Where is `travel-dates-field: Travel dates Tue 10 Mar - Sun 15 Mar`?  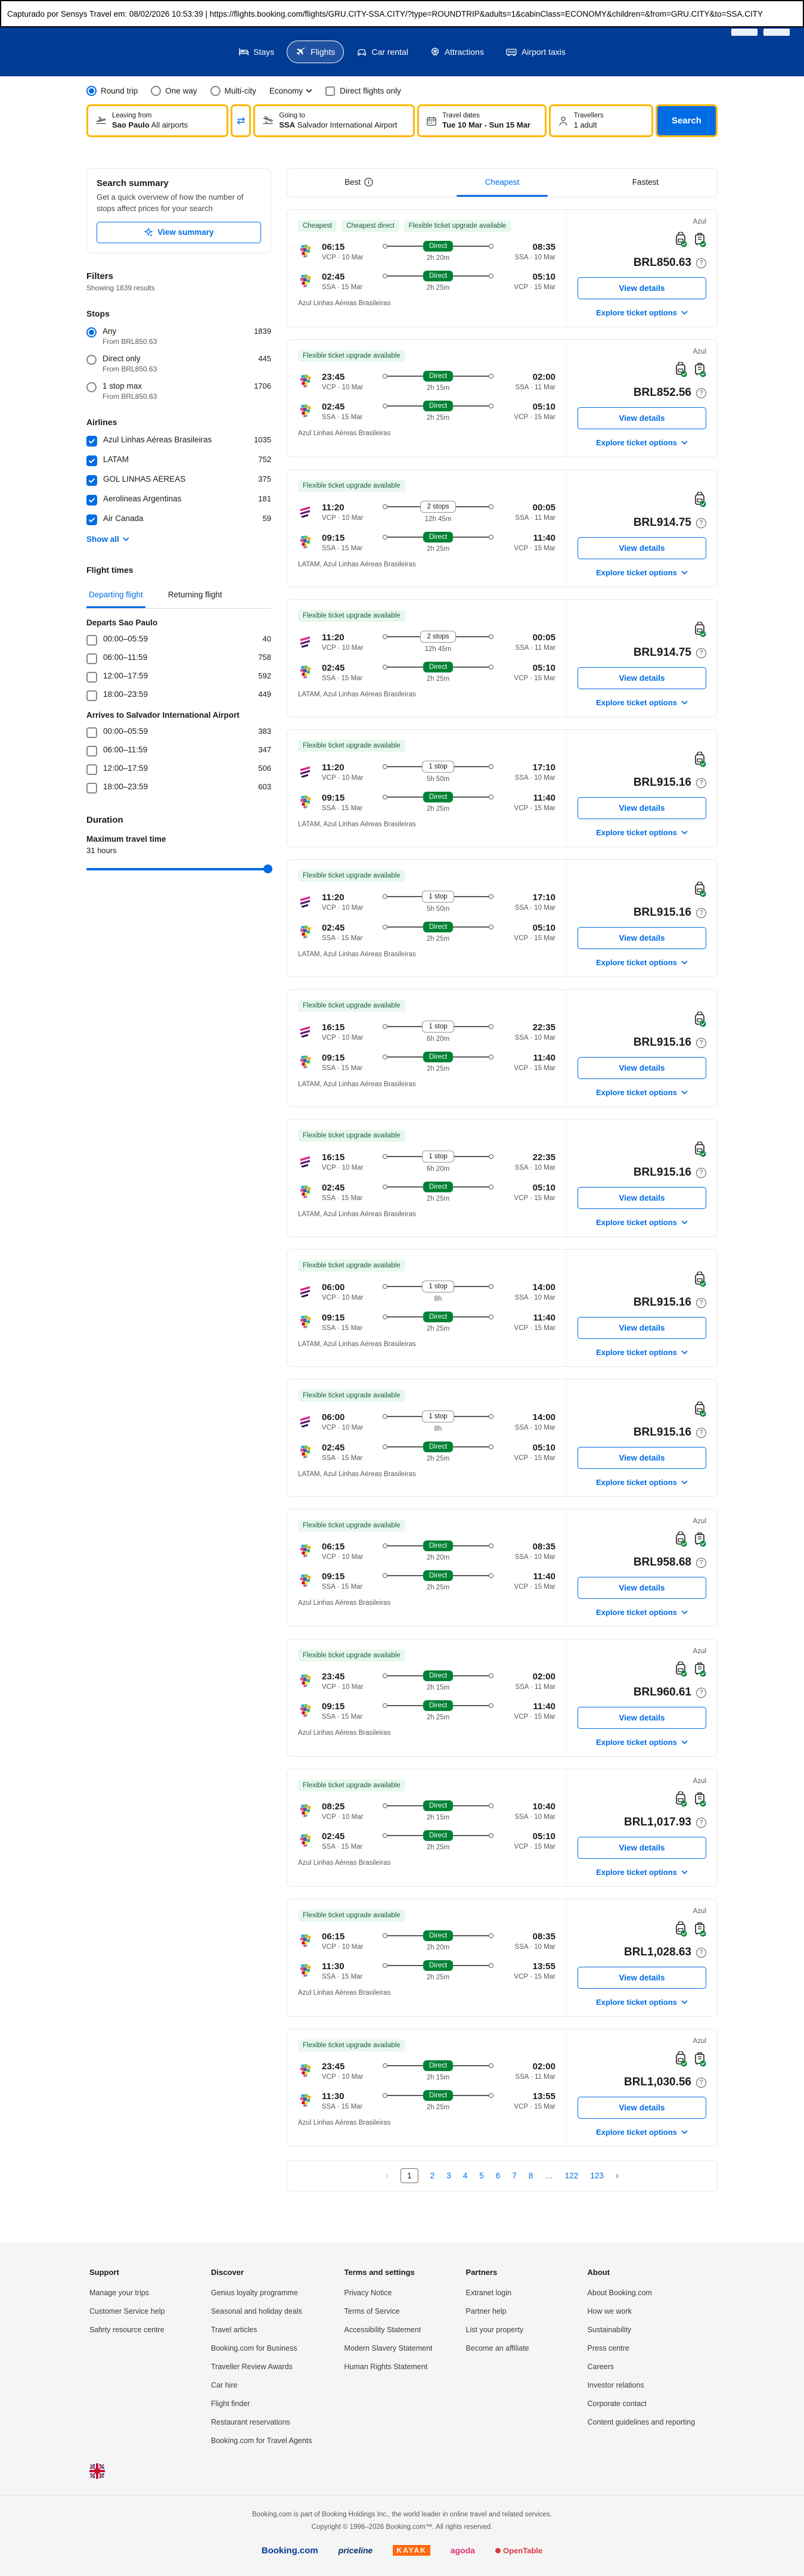
travel-dates-field: Travel dates Tue 10 Mar - Sun 15 Mar is located at coordinates (482, 120).